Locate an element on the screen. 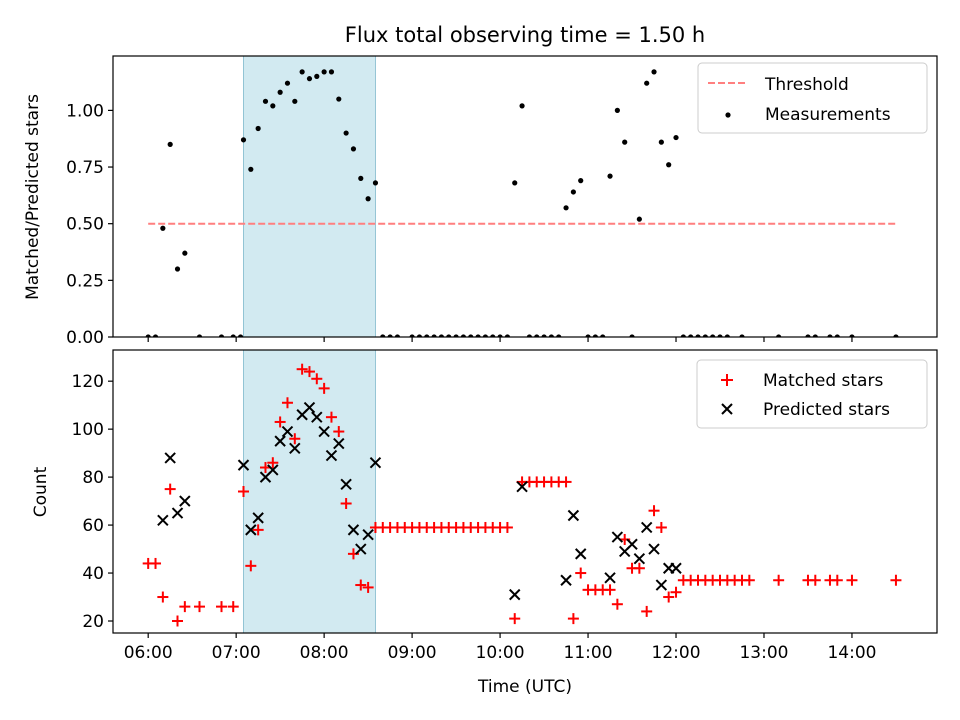 The image size is (960, 720). bottom-xtick-label: 07:00 is located at coordinates (236, 653).